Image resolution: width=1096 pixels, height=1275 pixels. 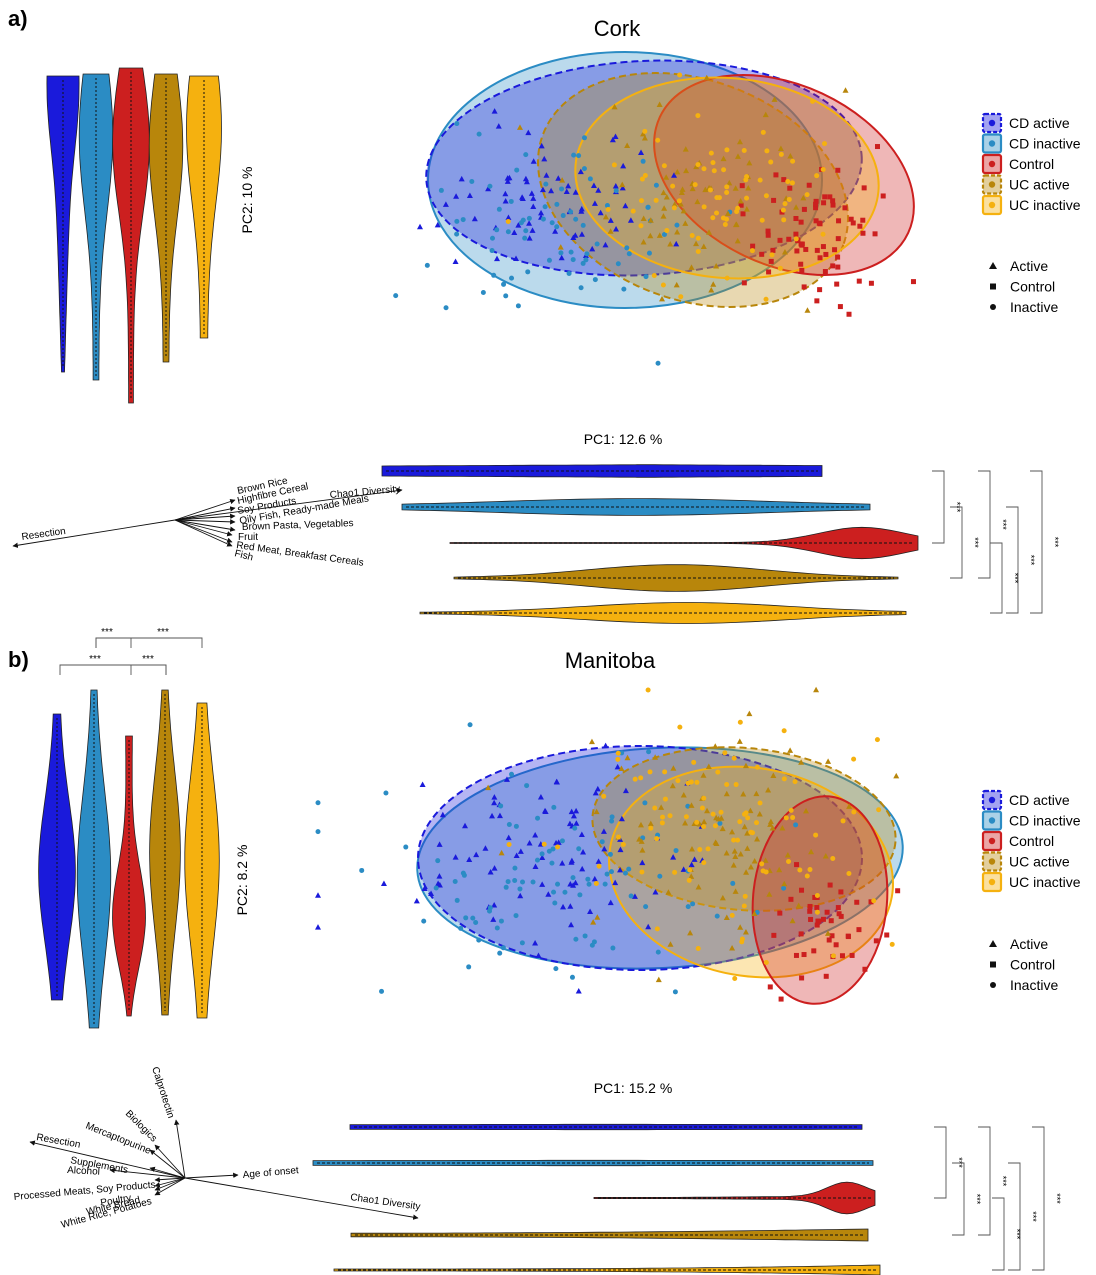 I want to click on legend-label: CD active, so click(x=1039, y=123).